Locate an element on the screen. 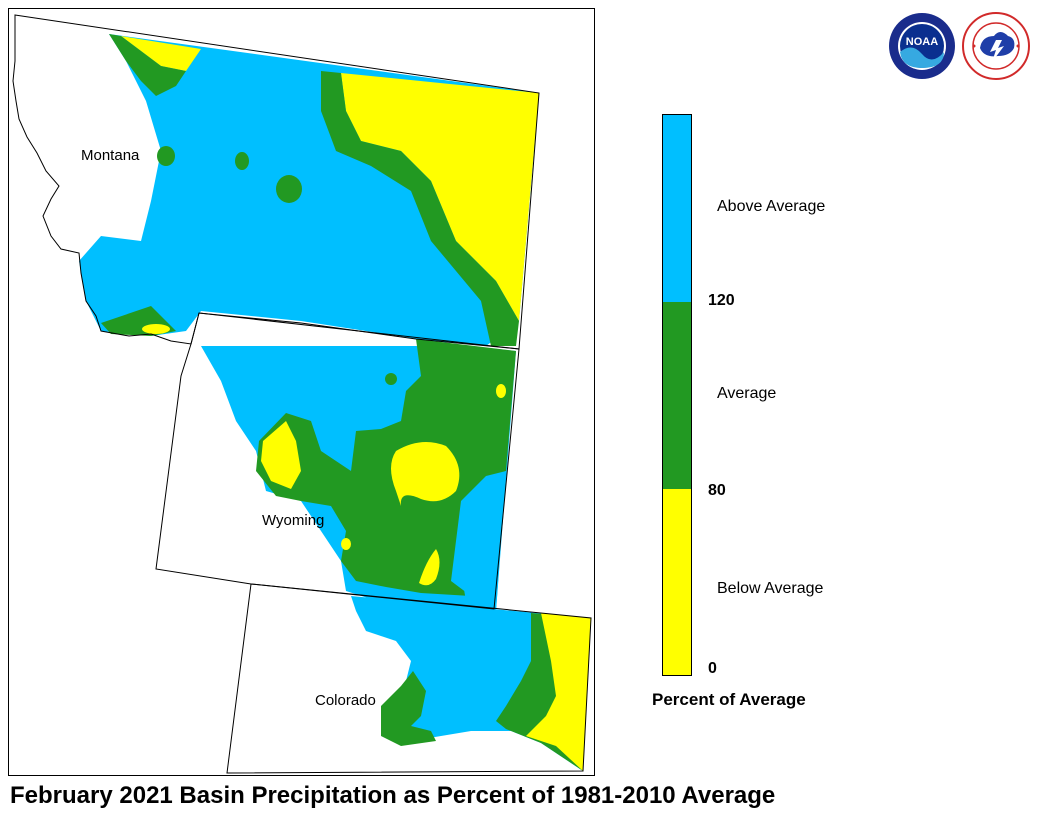  legend-swatch-below is located at coordinates (677, 582).